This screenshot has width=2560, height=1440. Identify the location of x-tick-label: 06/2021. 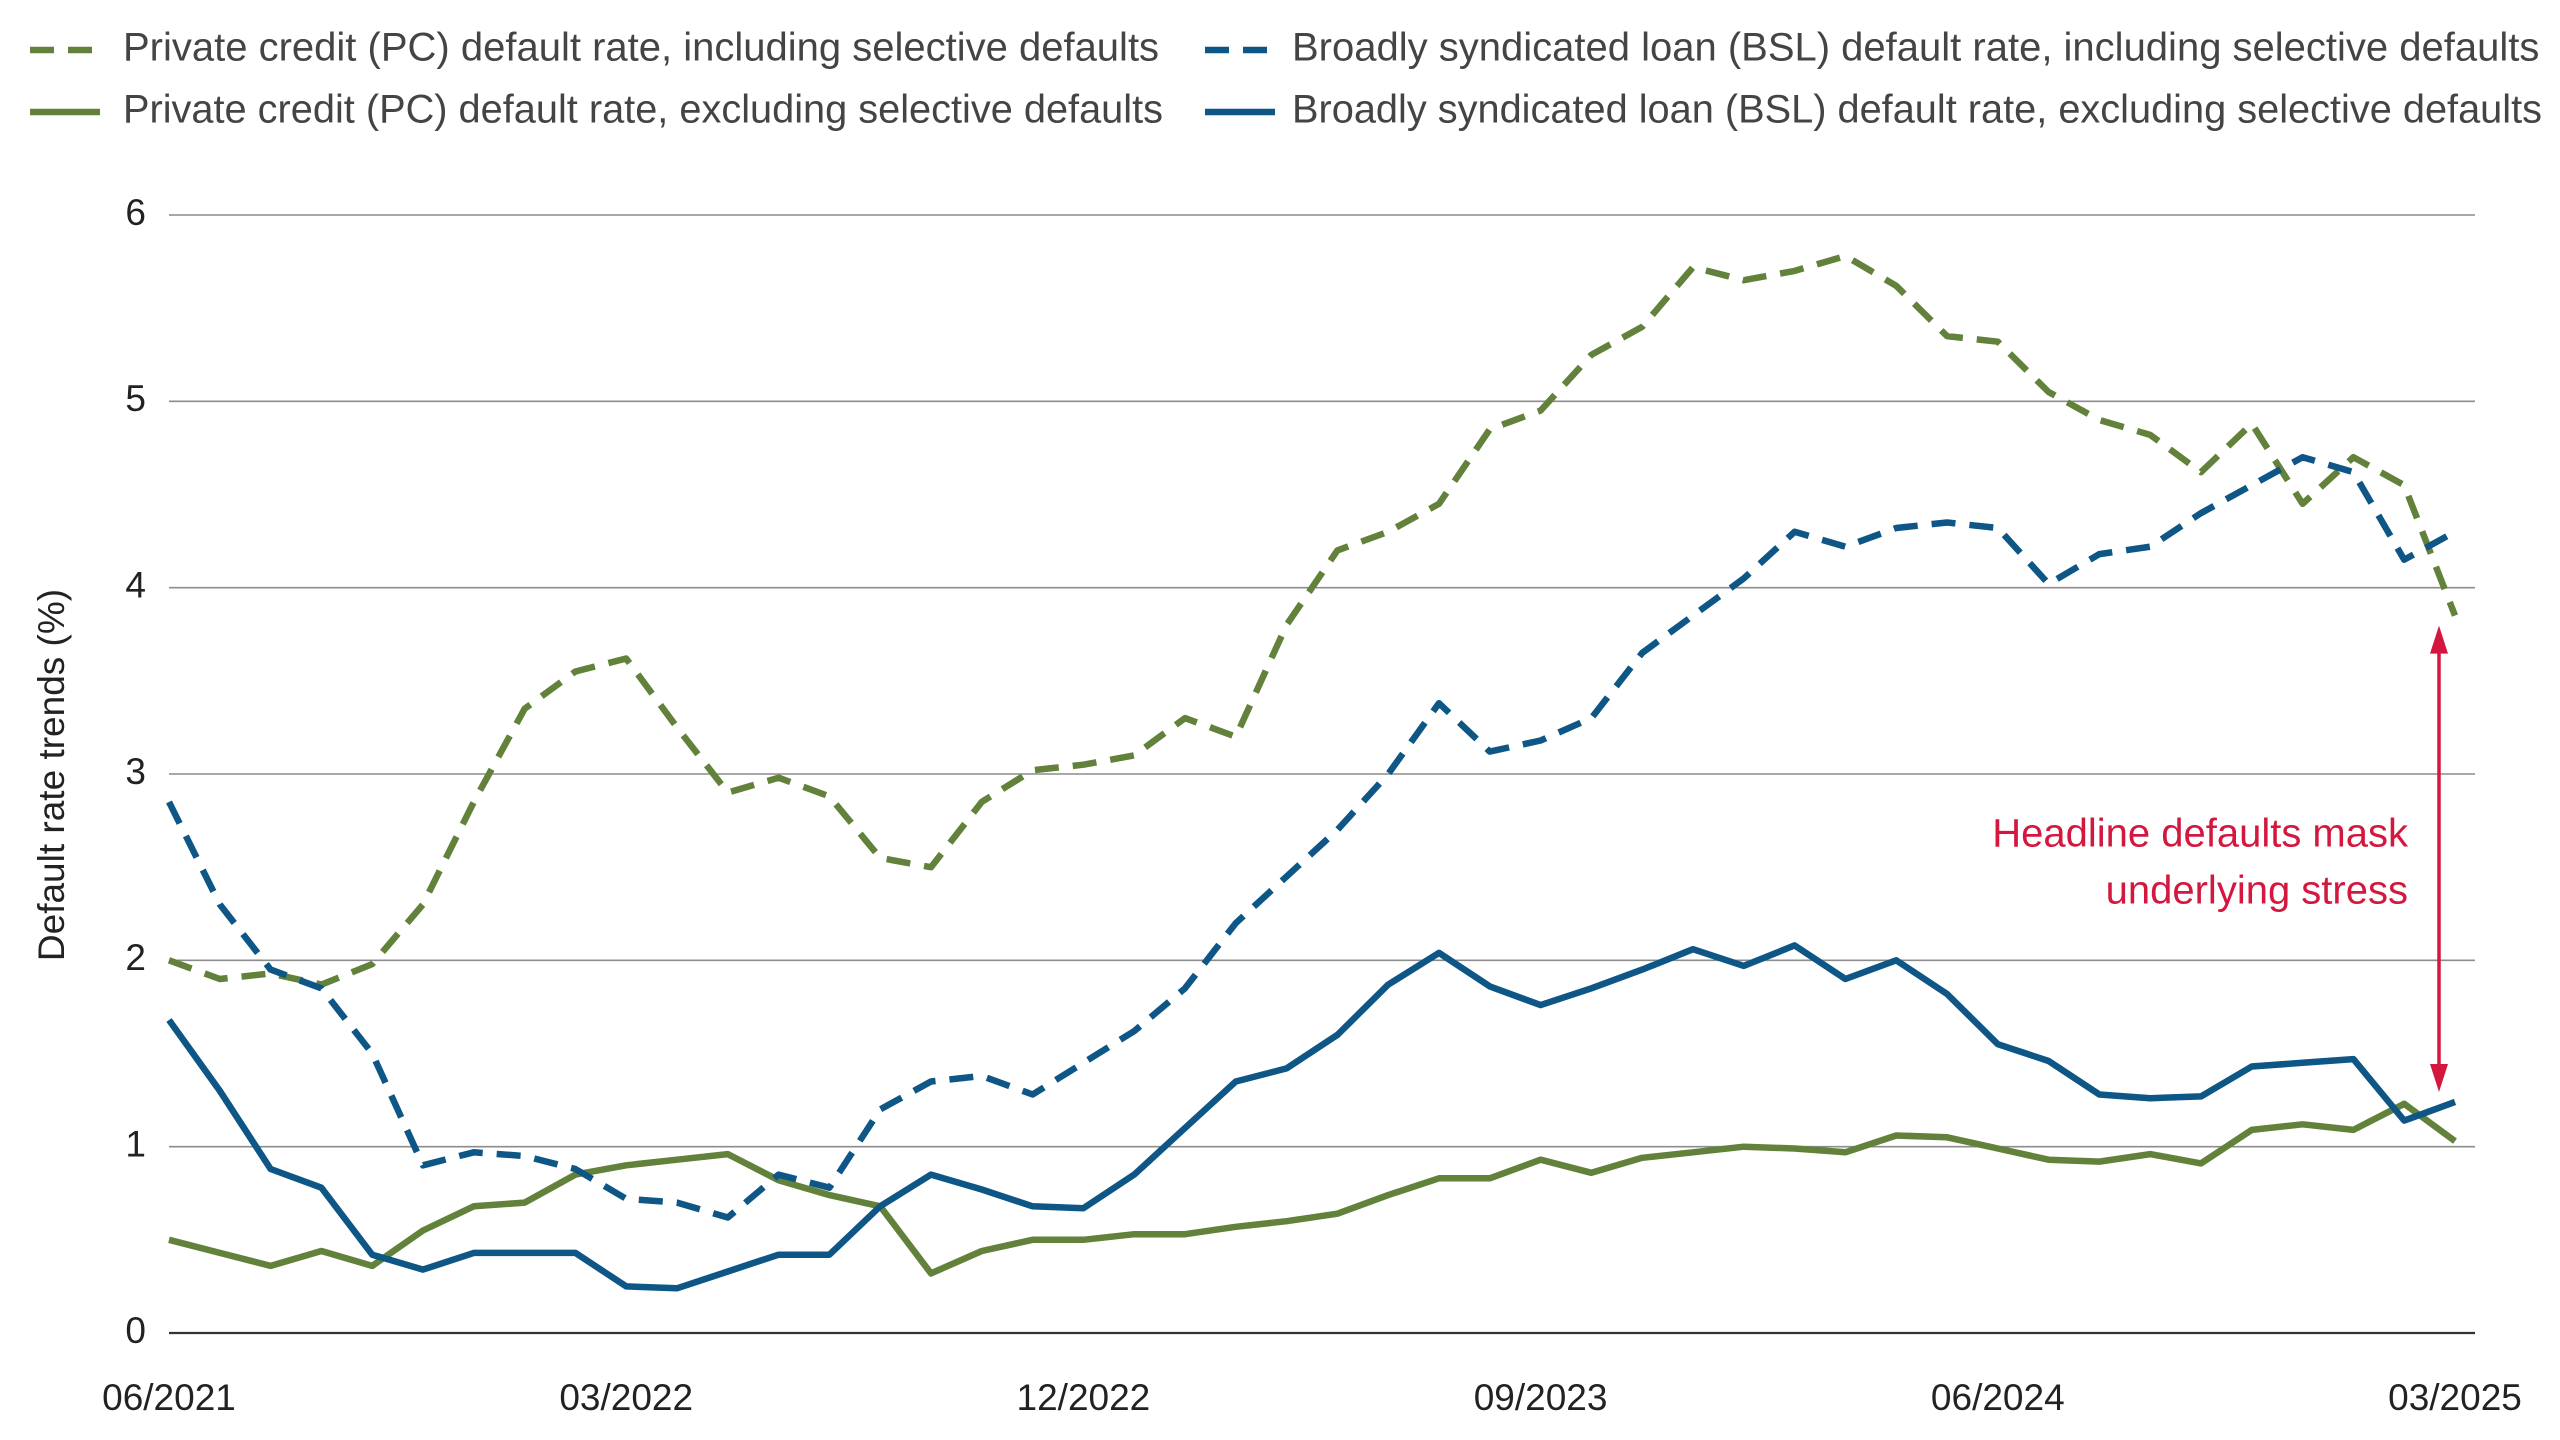
(169, 1397).